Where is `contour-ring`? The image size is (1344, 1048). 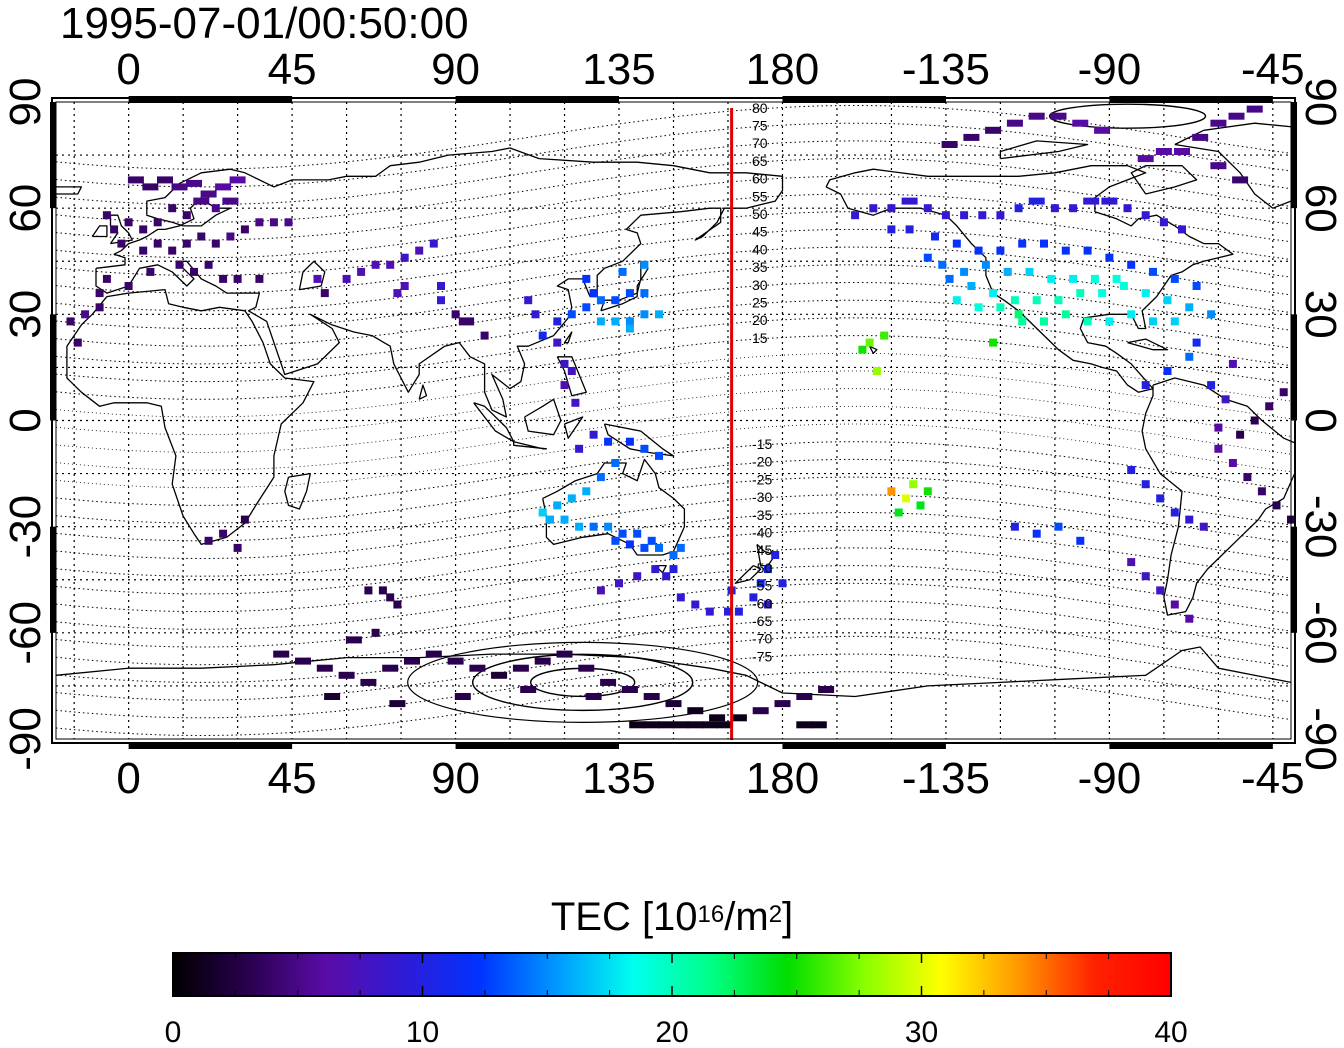
contour-ring is located at coordinates (582, 682).